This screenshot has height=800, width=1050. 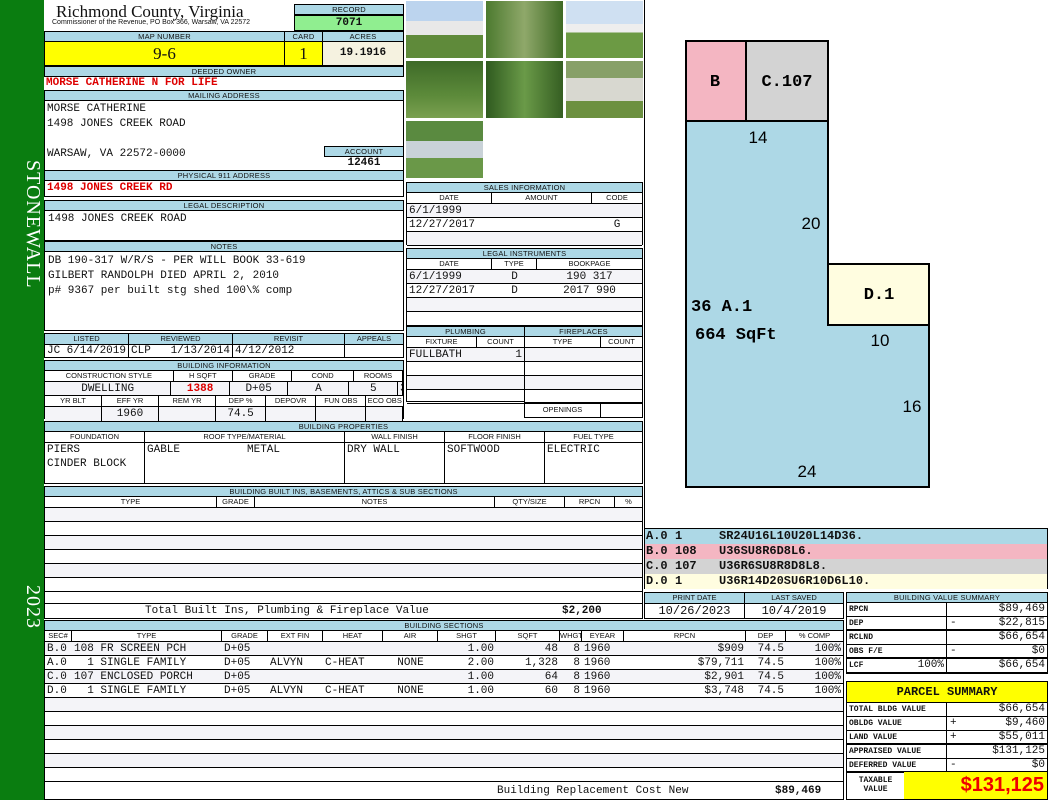 I want to click on summary-sign: -, so click(x=953, y=651).